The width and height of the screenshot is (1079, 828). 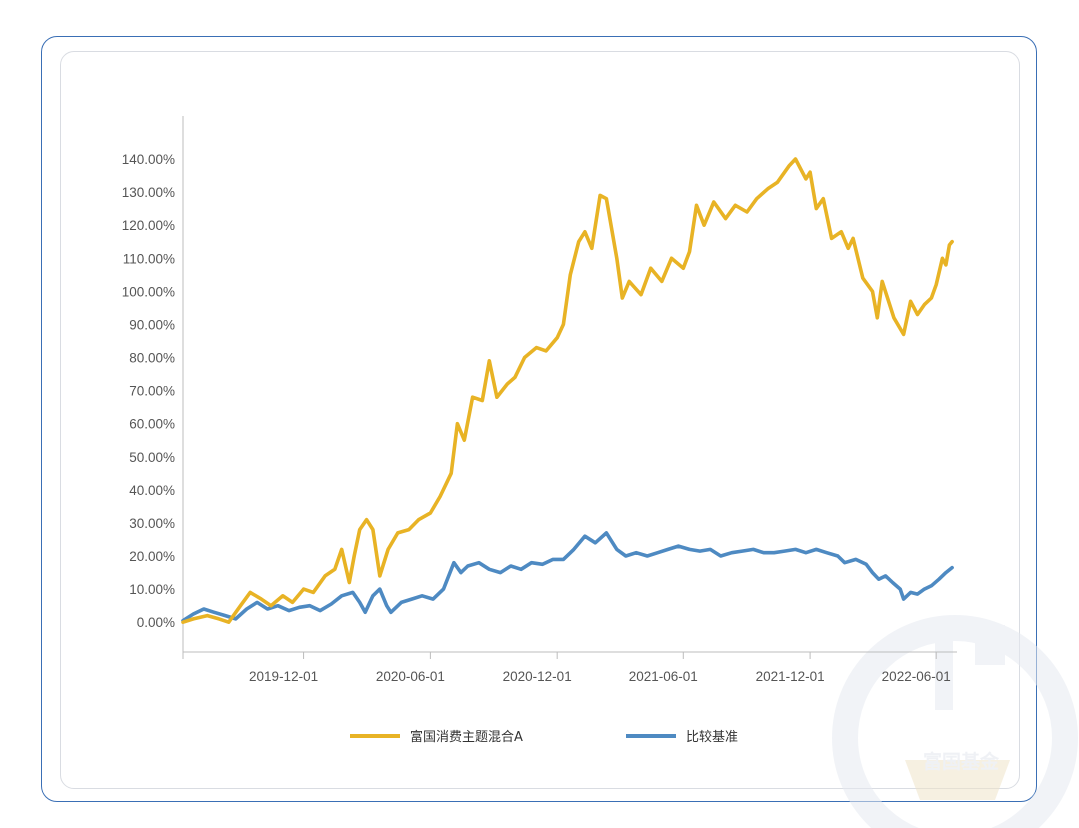 I want to click on y-tick-label: 110.00%, so click(x=149, y=258).